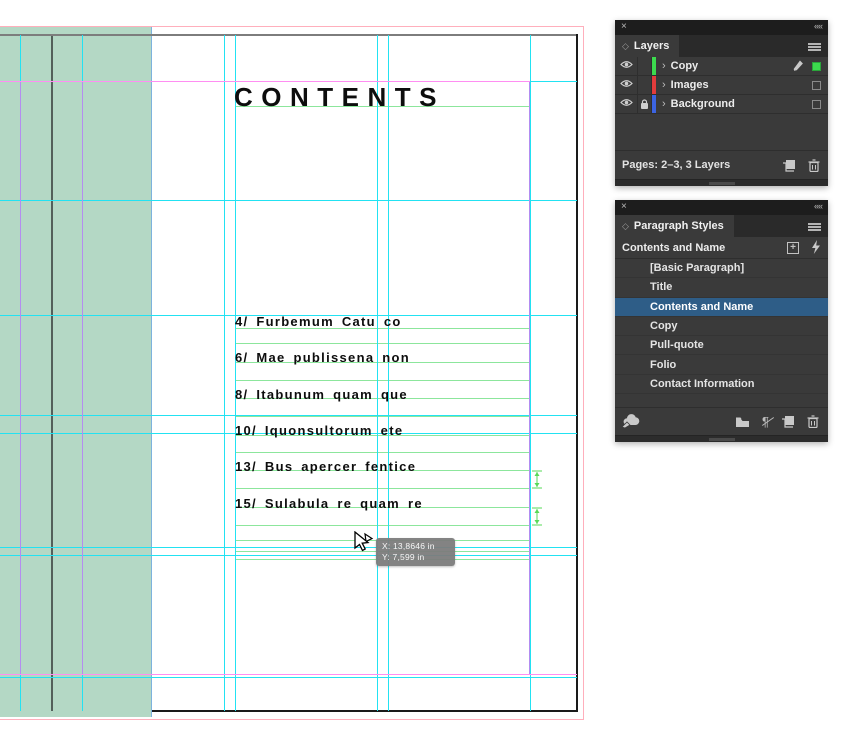  Describe the element at coordinates (721, 85) in the screenshot. I see `layer-row-images: › Images` at that location.